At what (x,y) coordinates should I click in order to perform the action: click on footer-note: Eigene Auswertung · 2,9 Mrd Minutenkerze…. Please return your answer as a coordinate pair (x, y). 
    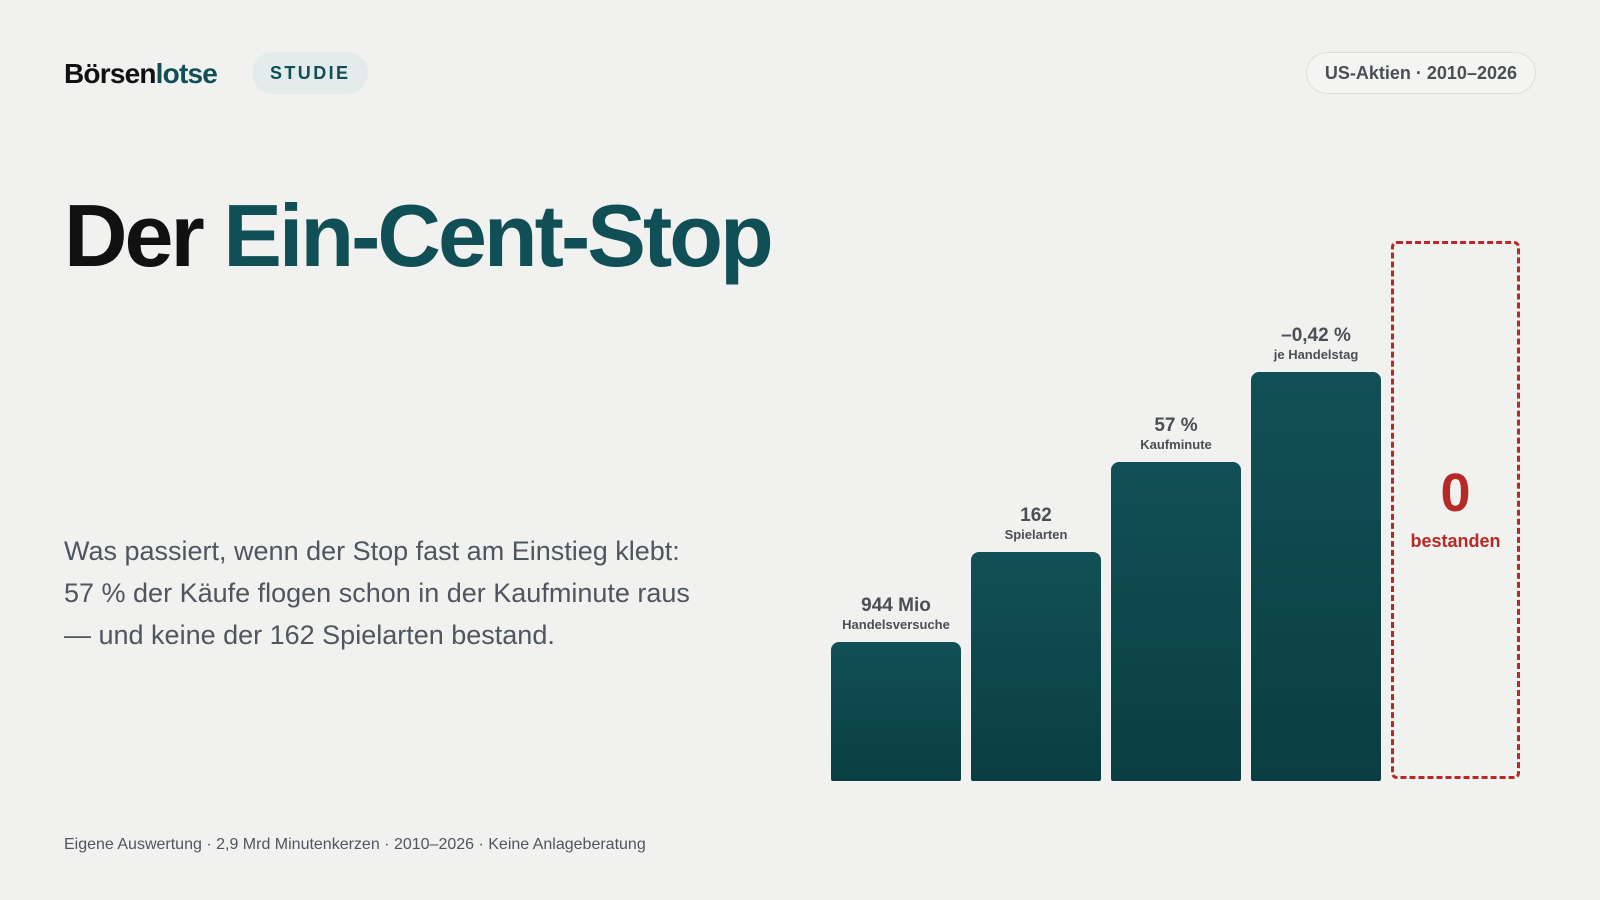
    Looking at the image, I should click on (355, 844).